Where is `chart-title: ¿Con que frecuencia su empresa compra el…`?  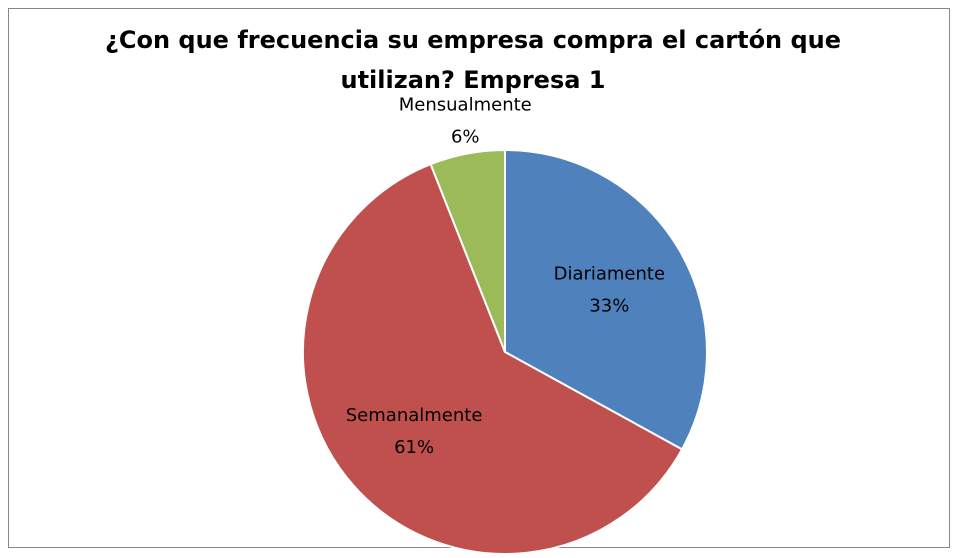 chart-title: ¿Con que frecuencia su empresa compra el… is located at coordinates (473, 60).